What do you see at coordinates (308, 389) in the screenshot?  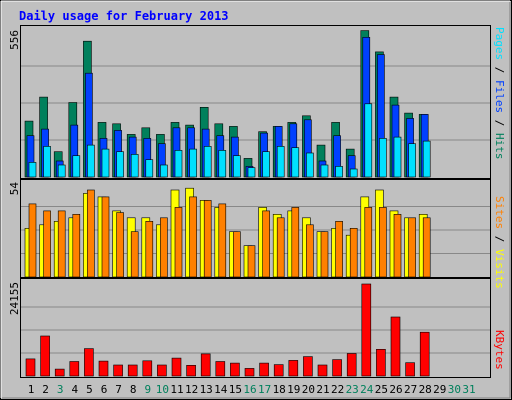 I see `day-label: 20` at bounding box center [308, 389].